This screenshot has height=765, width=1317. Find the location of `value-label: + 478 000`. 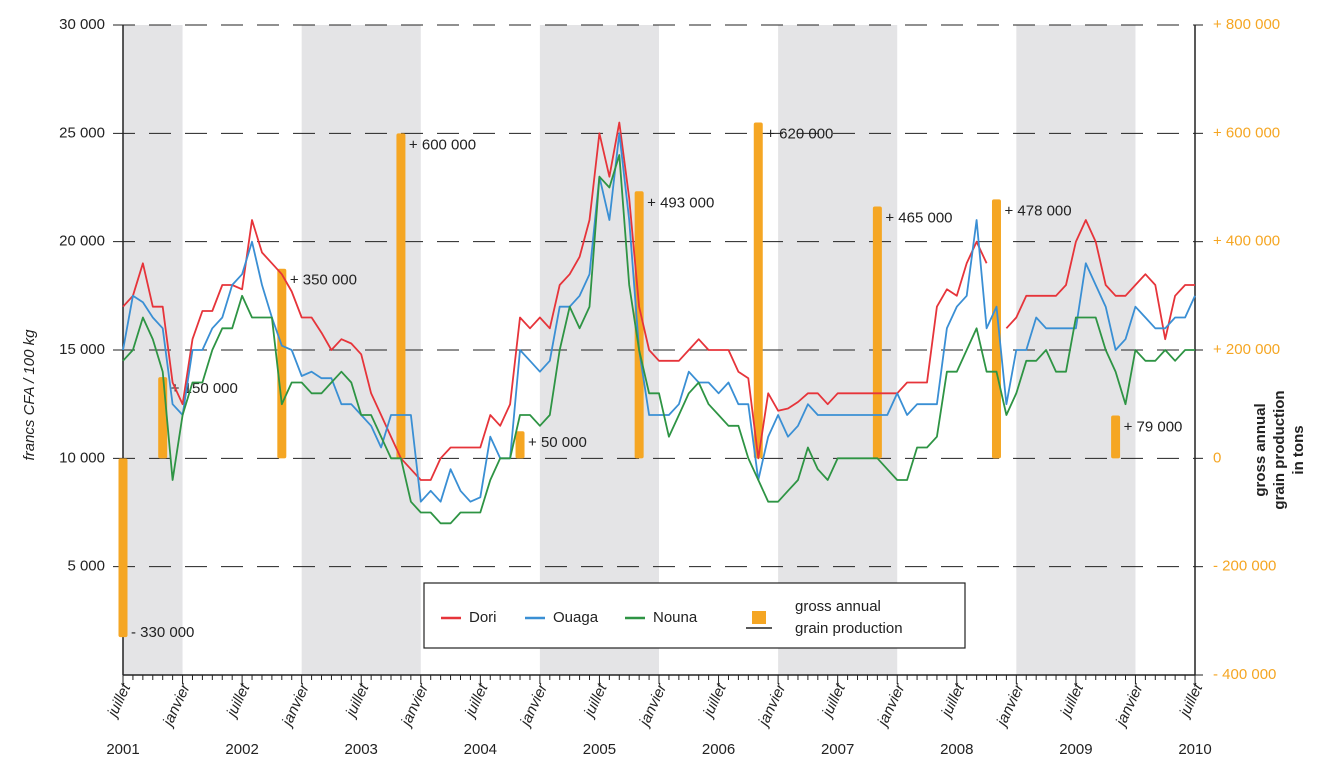

value-label: + 478 000 is located at coordinates (1037, 210).